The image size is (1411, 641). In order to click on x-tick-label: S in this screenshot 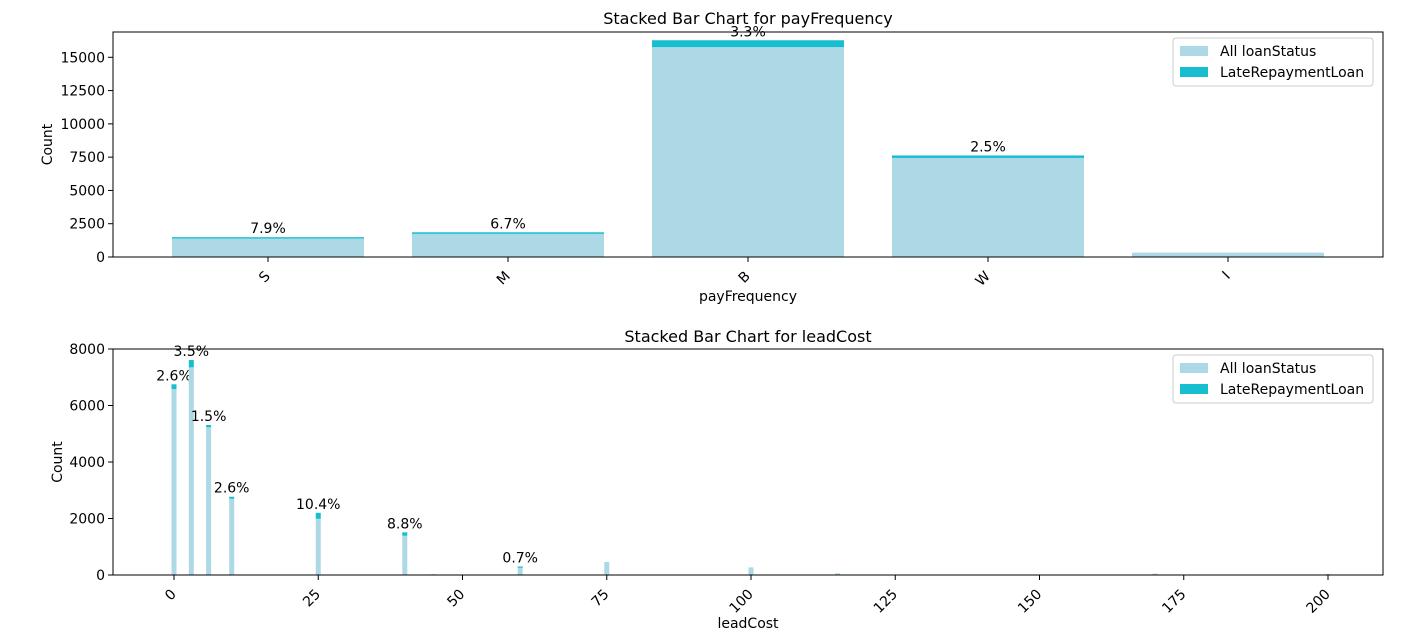, I will do `click(265, 277)`.